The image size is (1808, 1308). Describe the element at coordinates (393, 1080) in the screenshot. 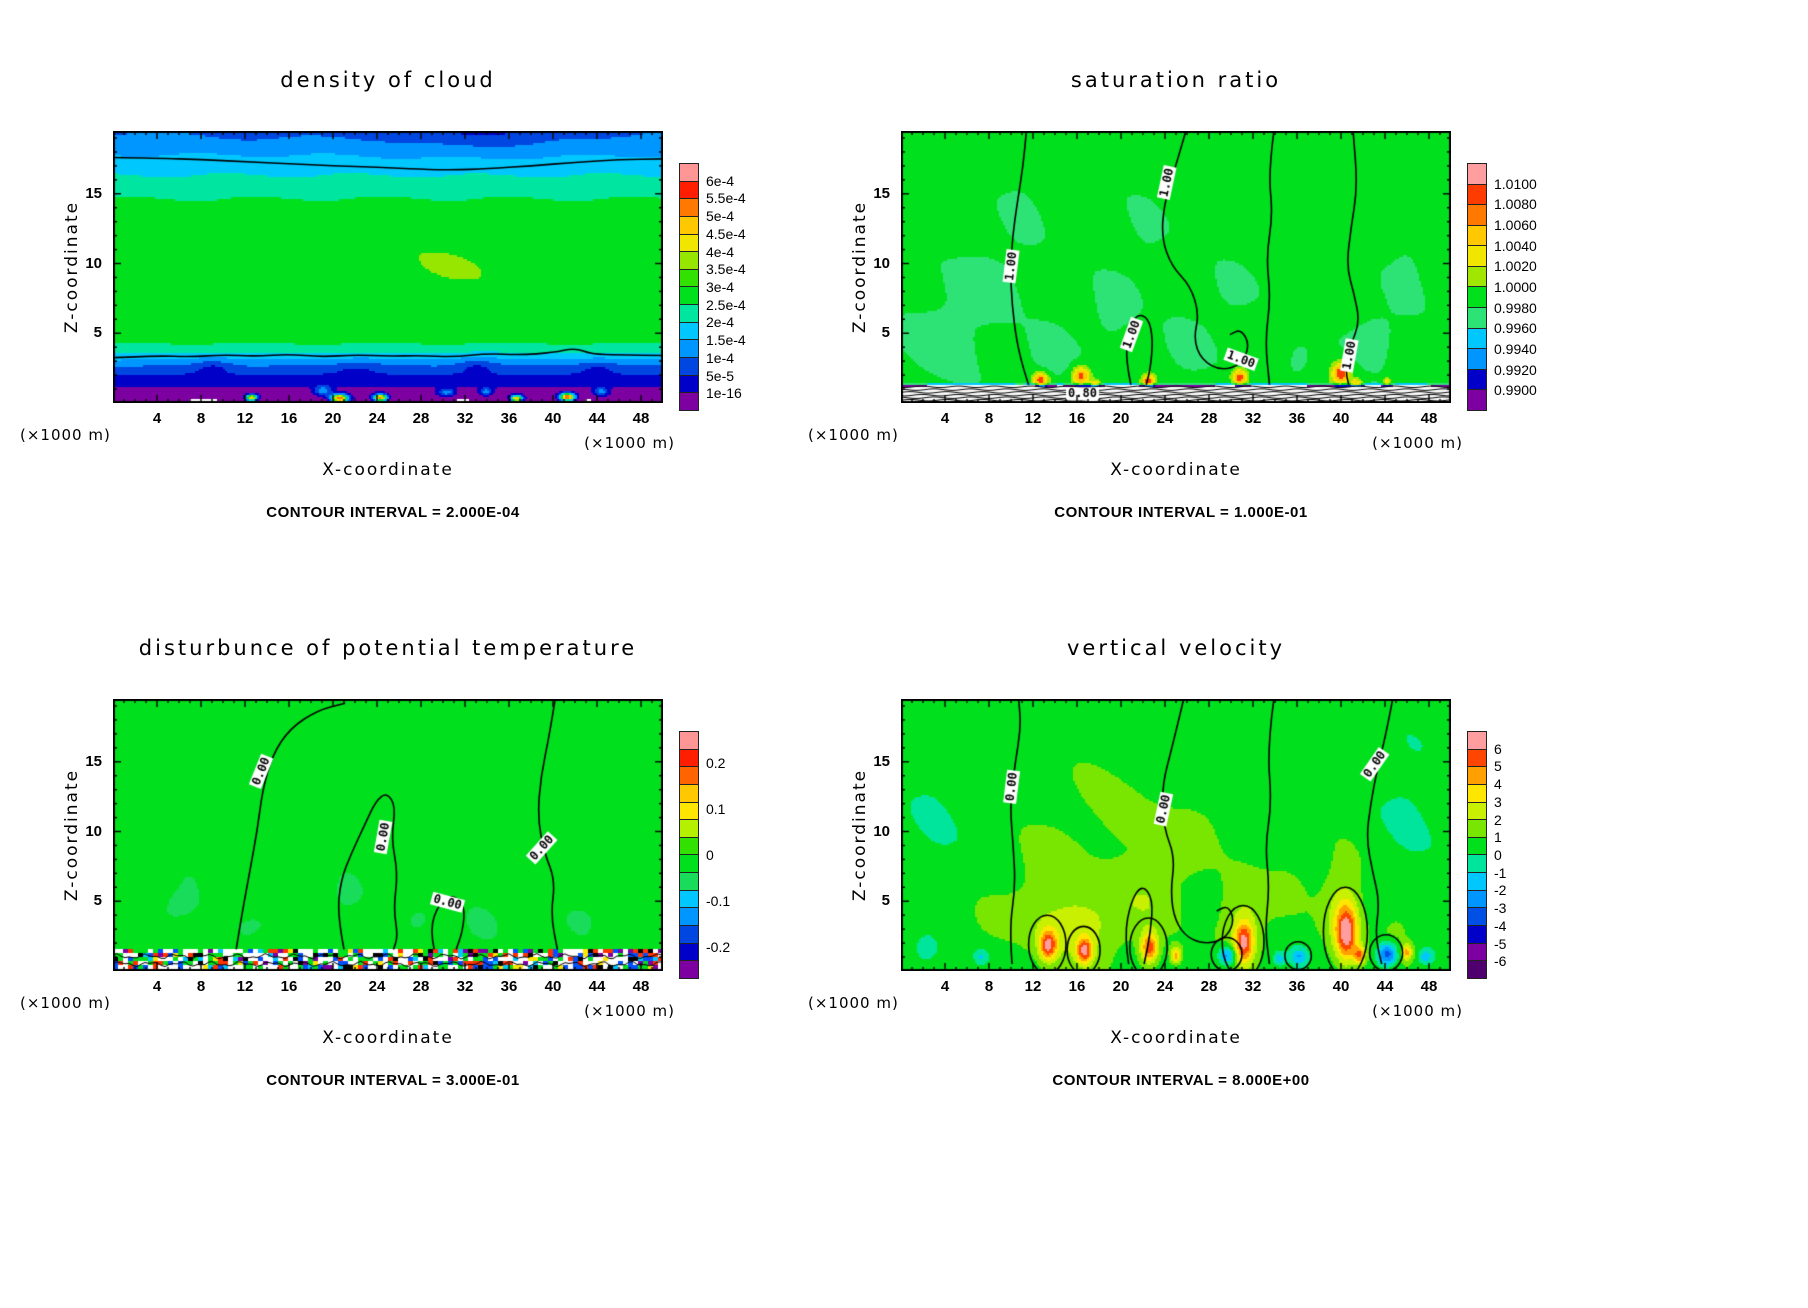

I see `contour-interval-caption: CONTOUR INTERVAL = 3.000E-01` at that location.